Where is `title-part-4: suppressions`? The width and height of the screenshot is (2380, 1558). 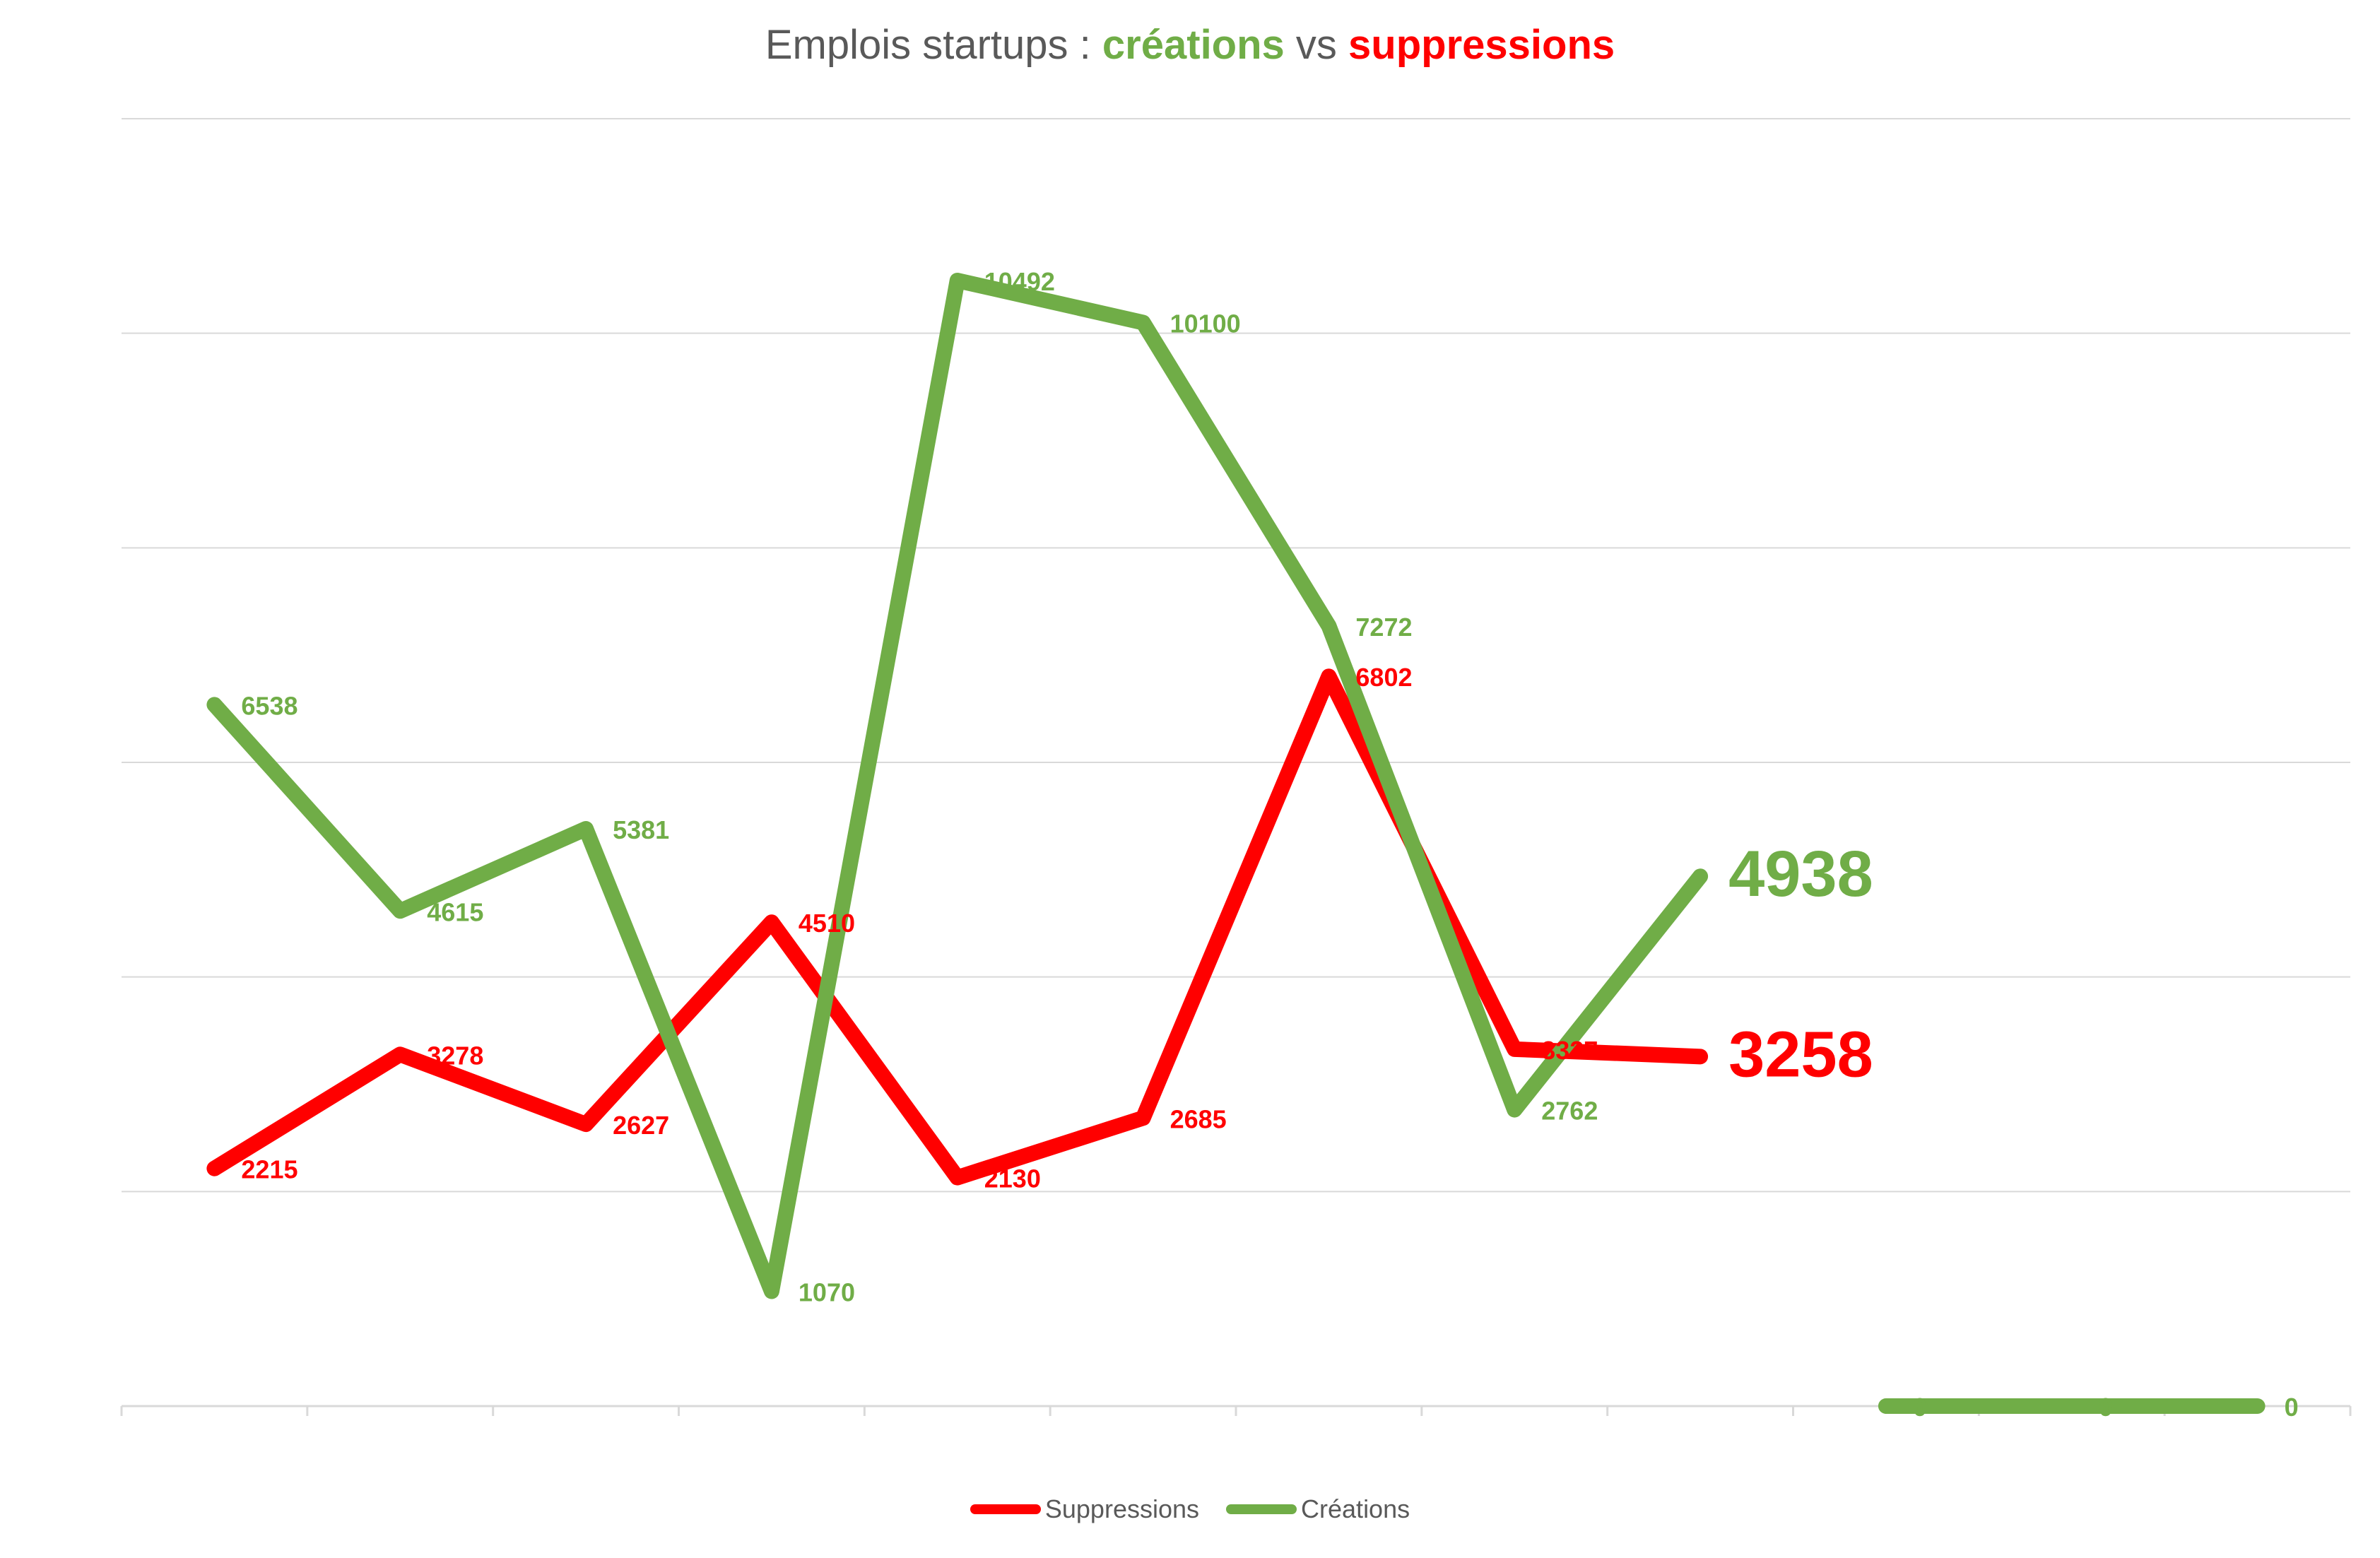
title-part-4: suppressions is located at coordinates (1482, 45).